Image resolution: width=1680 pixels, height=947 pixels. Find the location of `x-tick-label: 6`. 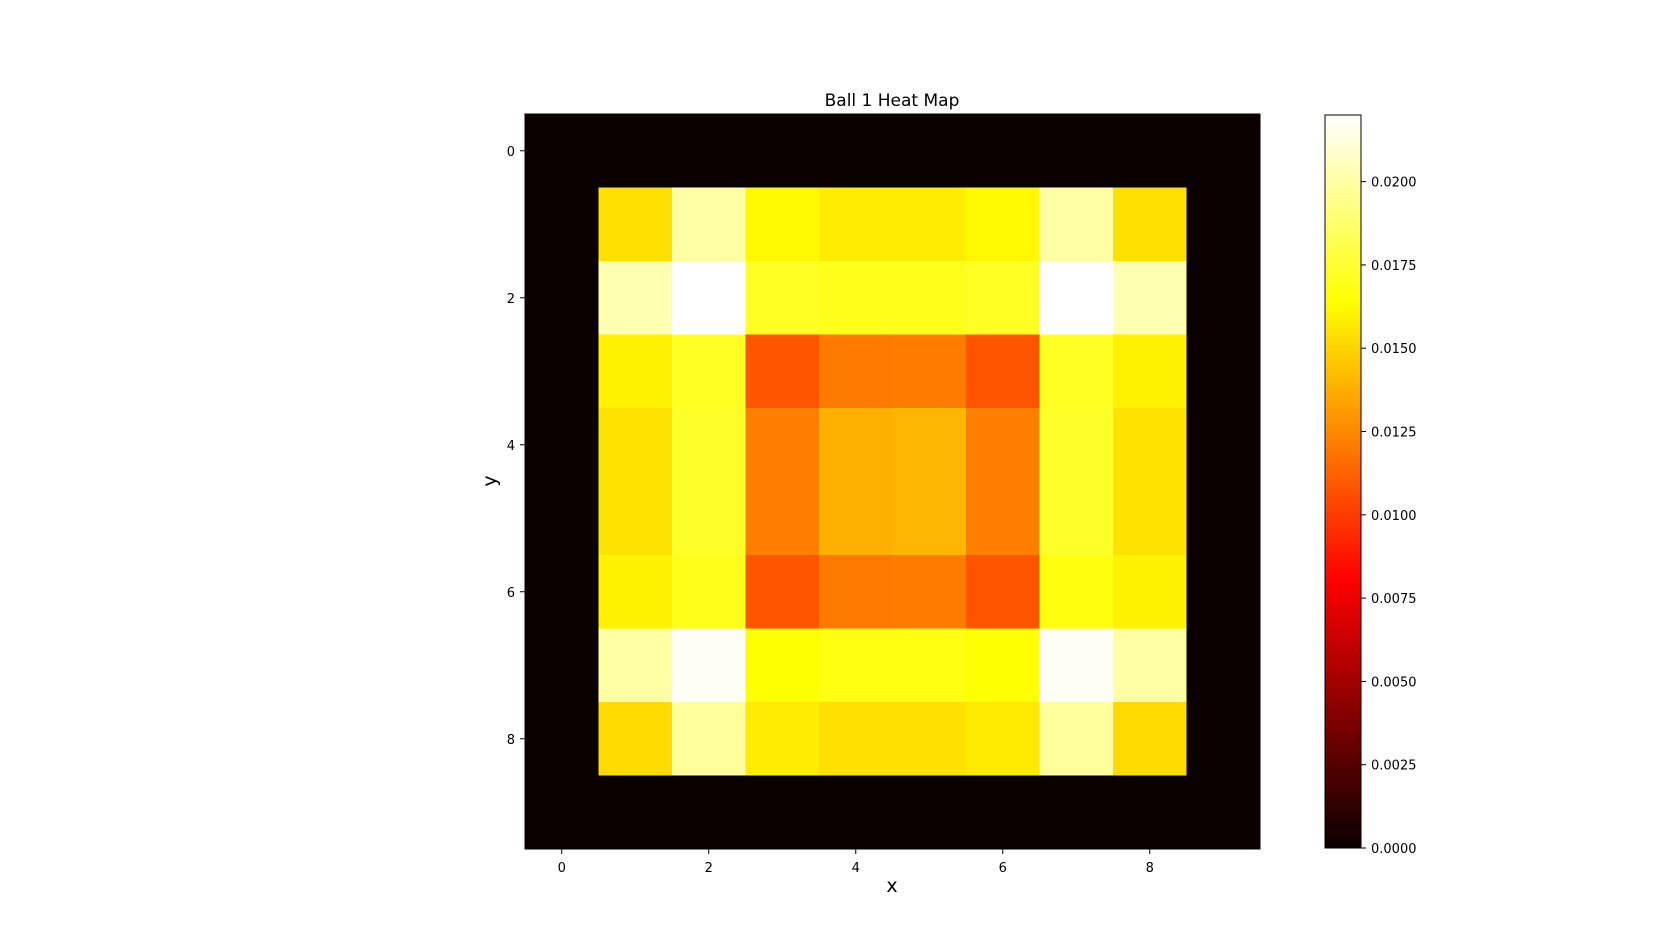

x-tick-label: 6 is located at coordinates (1003, 868).